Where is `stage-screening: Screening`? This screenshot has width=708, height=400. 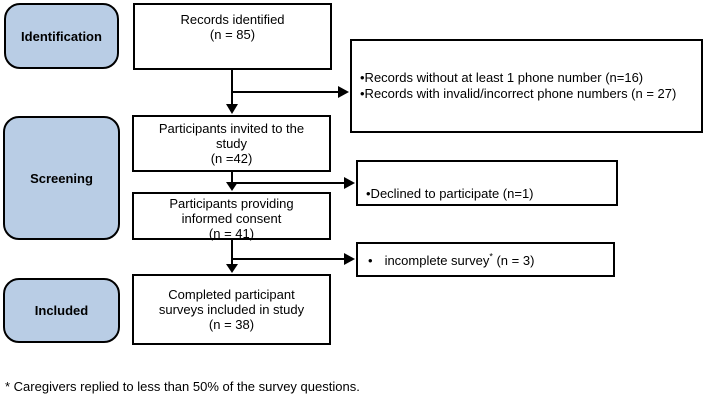
stage-screening: Screening is located at coordinates (61, 178).